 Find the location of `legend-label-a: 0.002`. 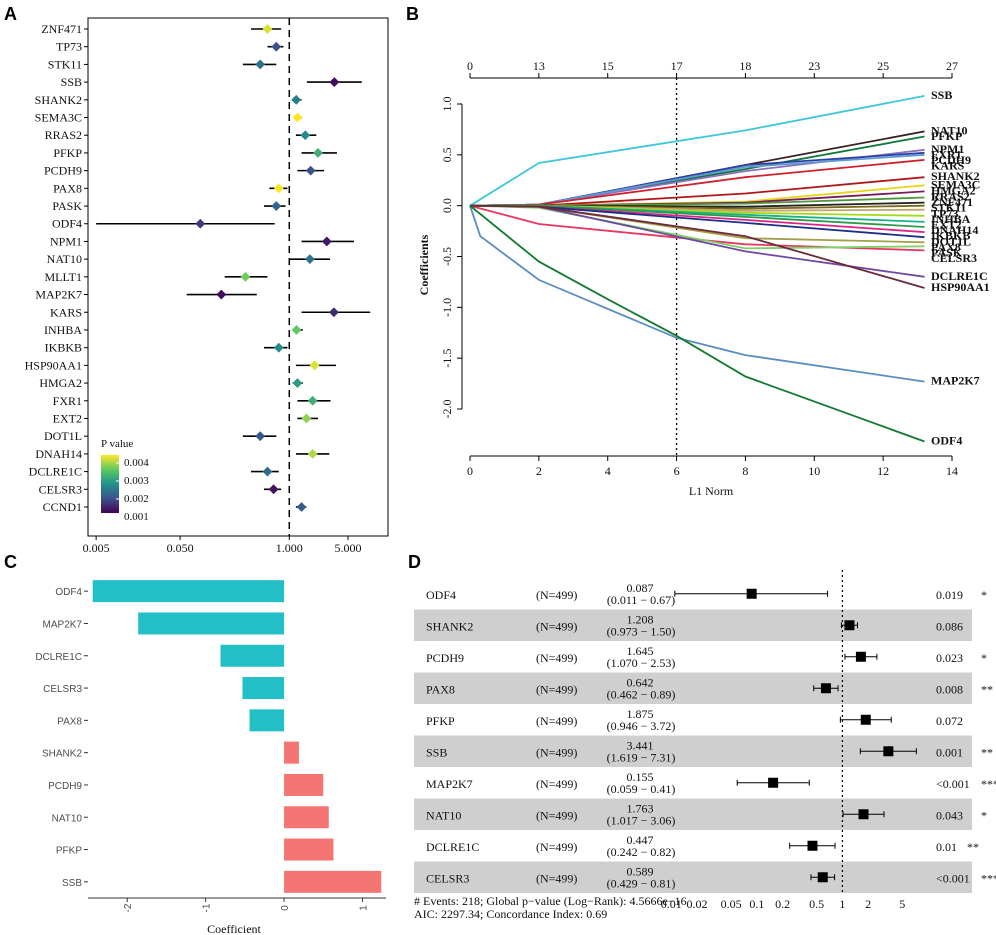

legend-label-a: 0.002 is located at coordinates (136, 499).